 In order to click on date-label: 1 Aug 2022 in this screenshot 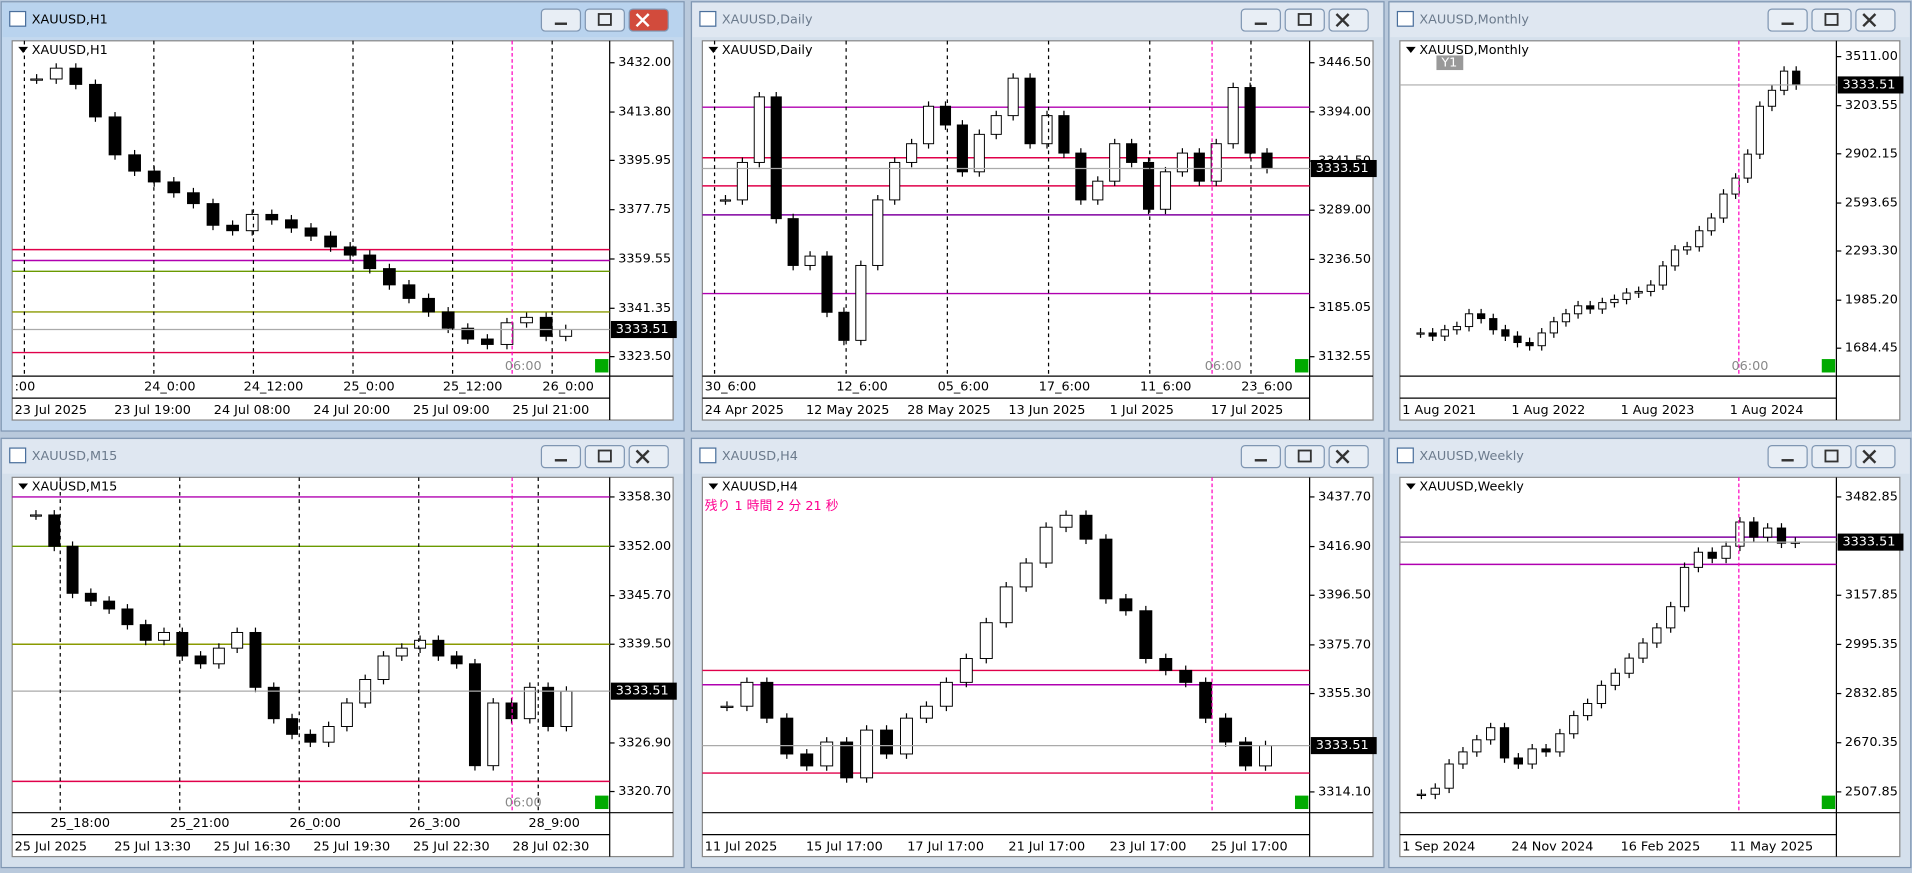, I will do `click(1548, 410)`.